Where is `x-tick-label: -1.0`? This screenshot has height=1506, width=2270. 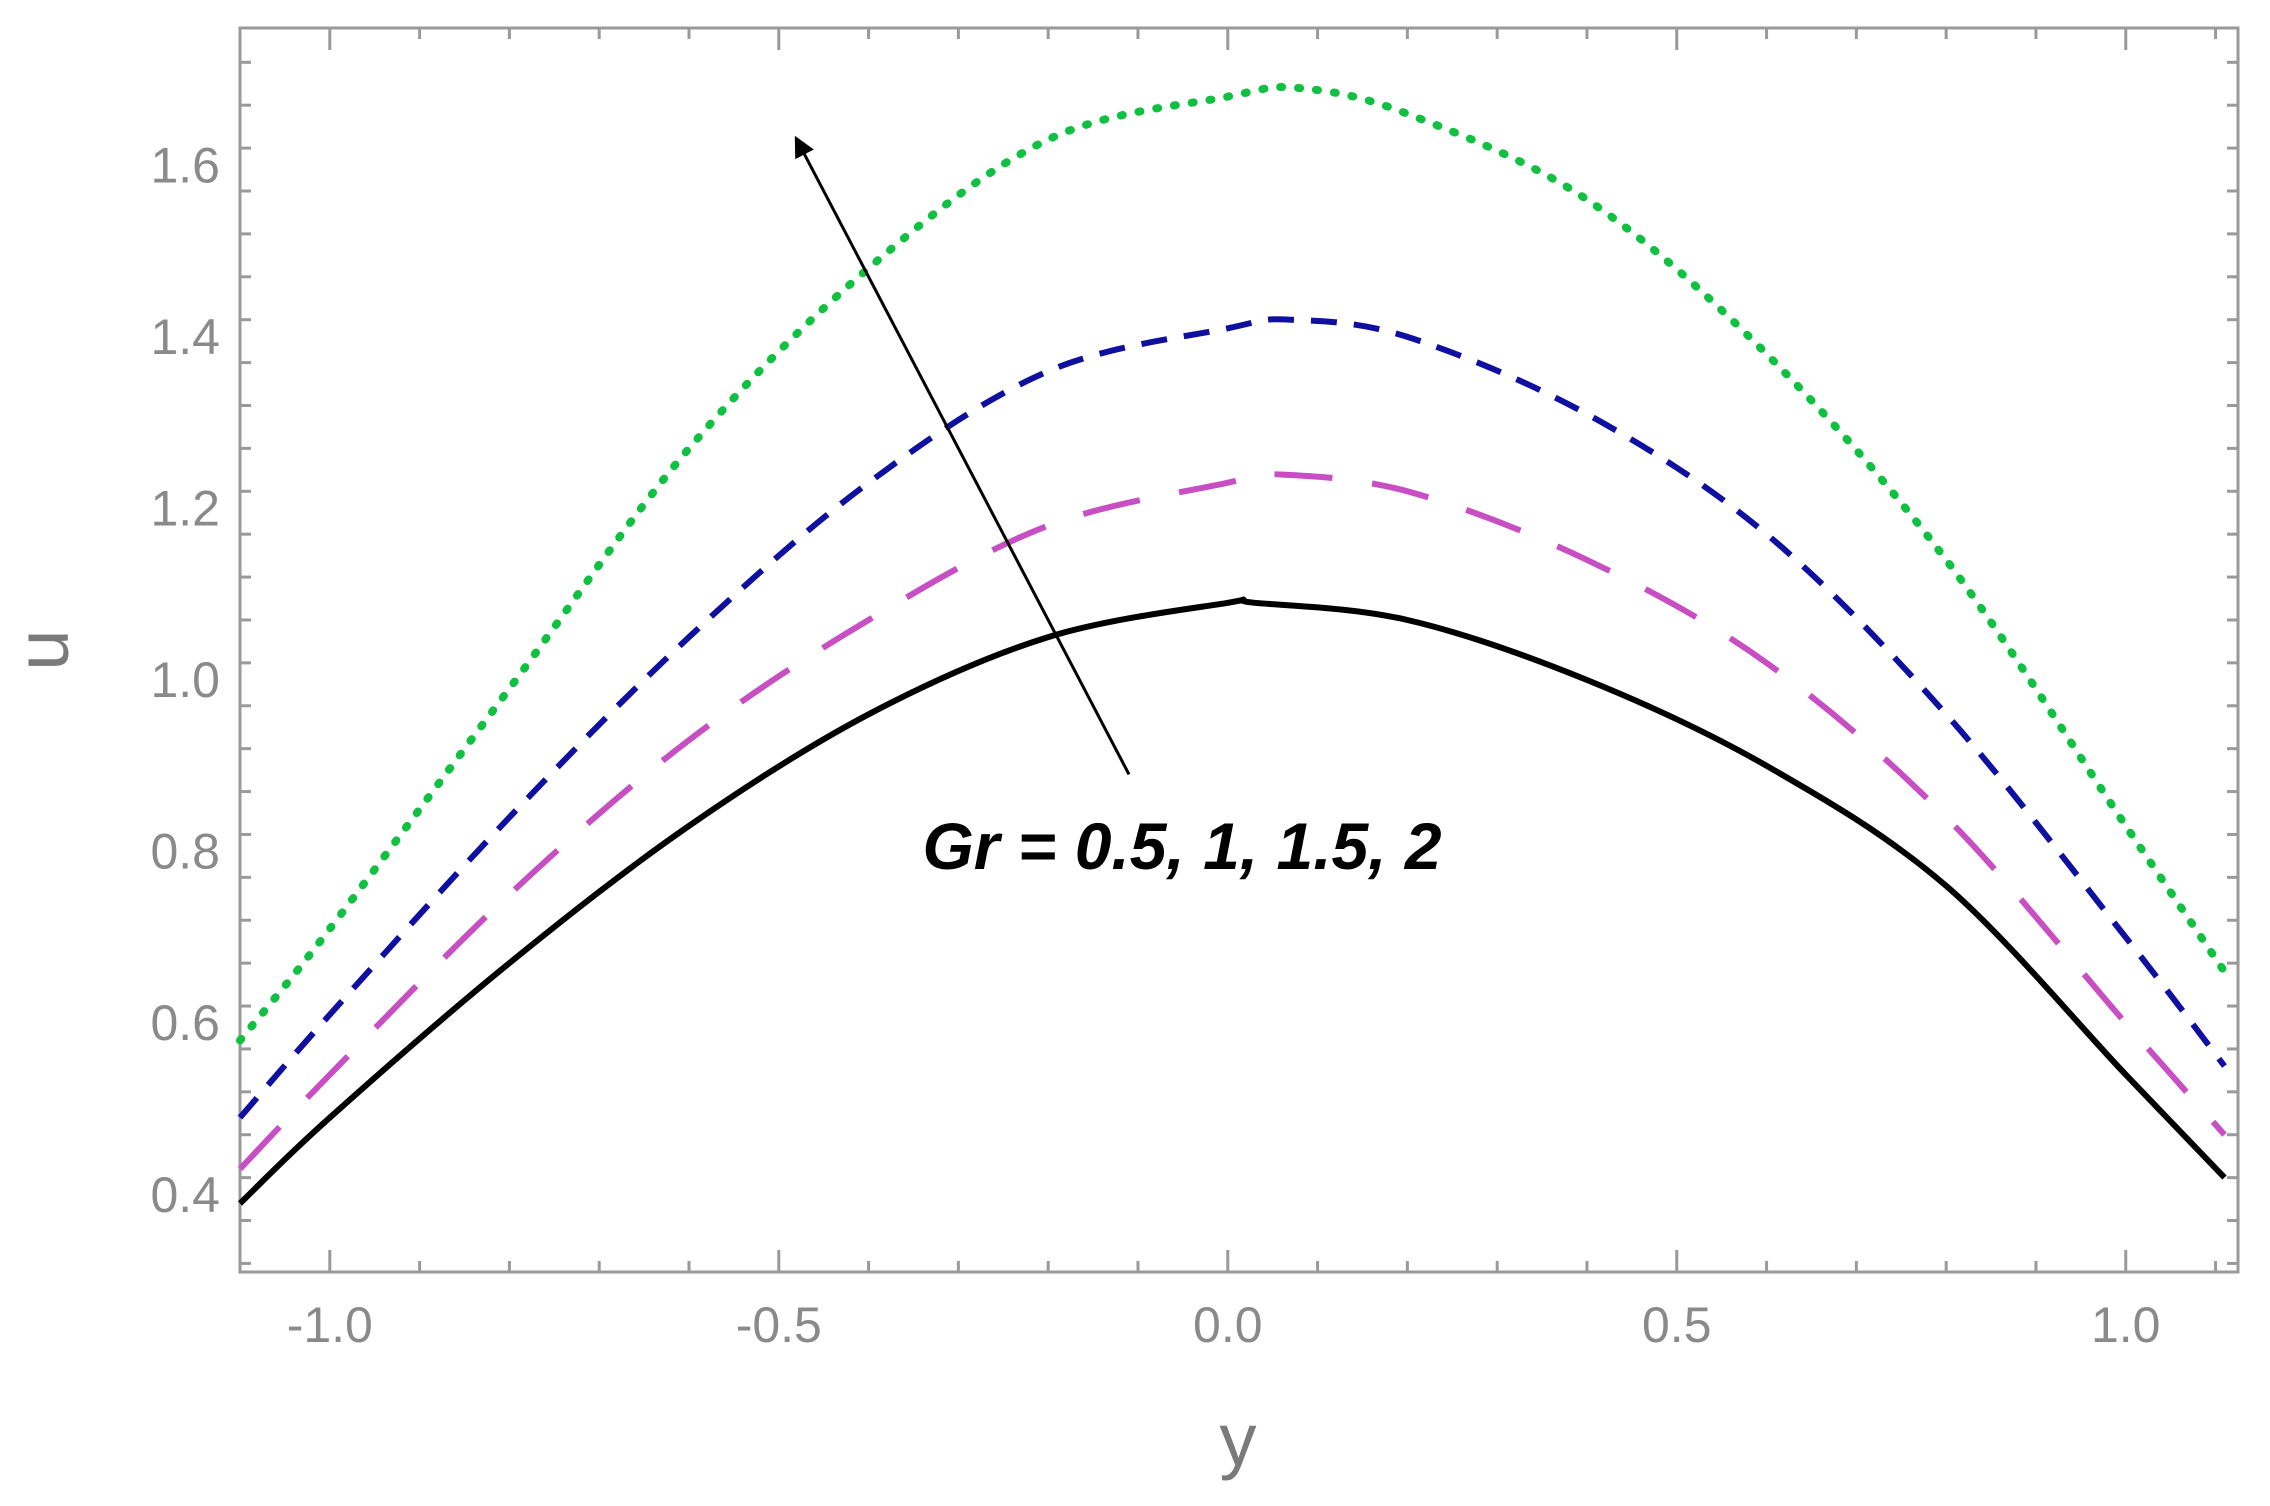
x-tick-label: -1.0 is located at coordinates (330, 1325).